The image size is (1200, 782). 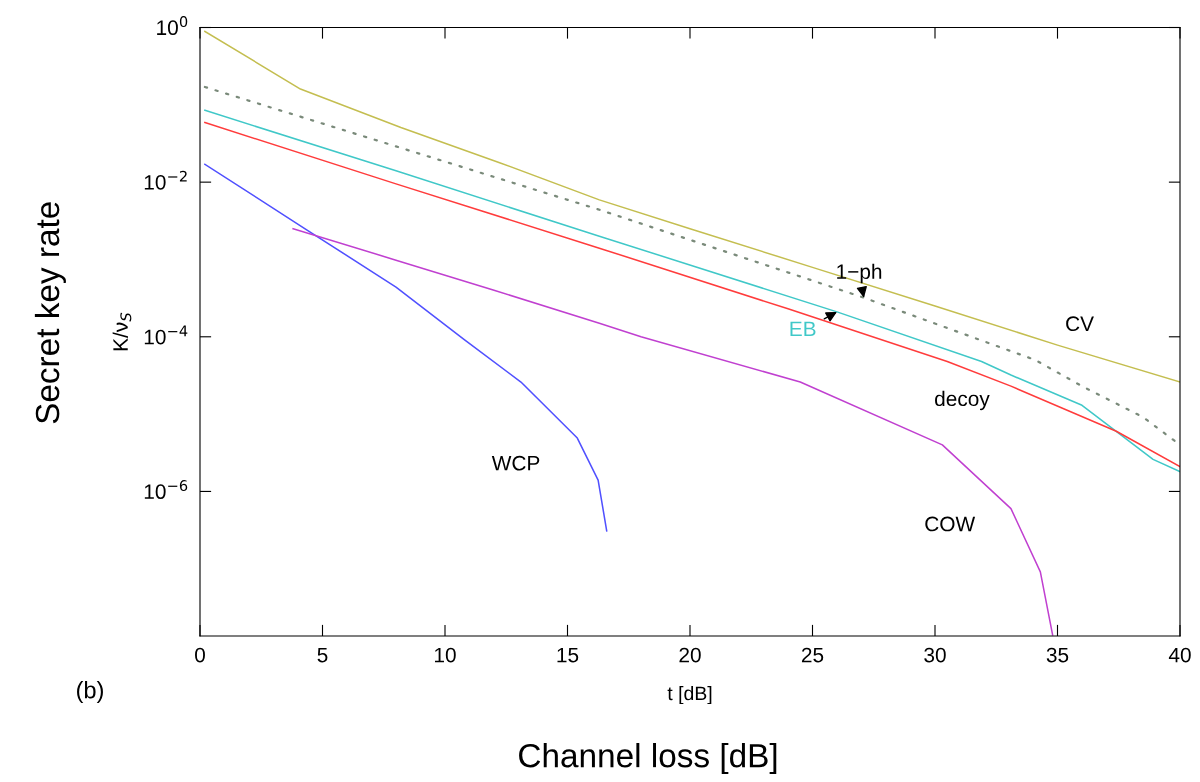 What do you see at coordinates (50, 313) in the screenshot?
I see `text: Secret key rate` at bounding box center [50, 313].